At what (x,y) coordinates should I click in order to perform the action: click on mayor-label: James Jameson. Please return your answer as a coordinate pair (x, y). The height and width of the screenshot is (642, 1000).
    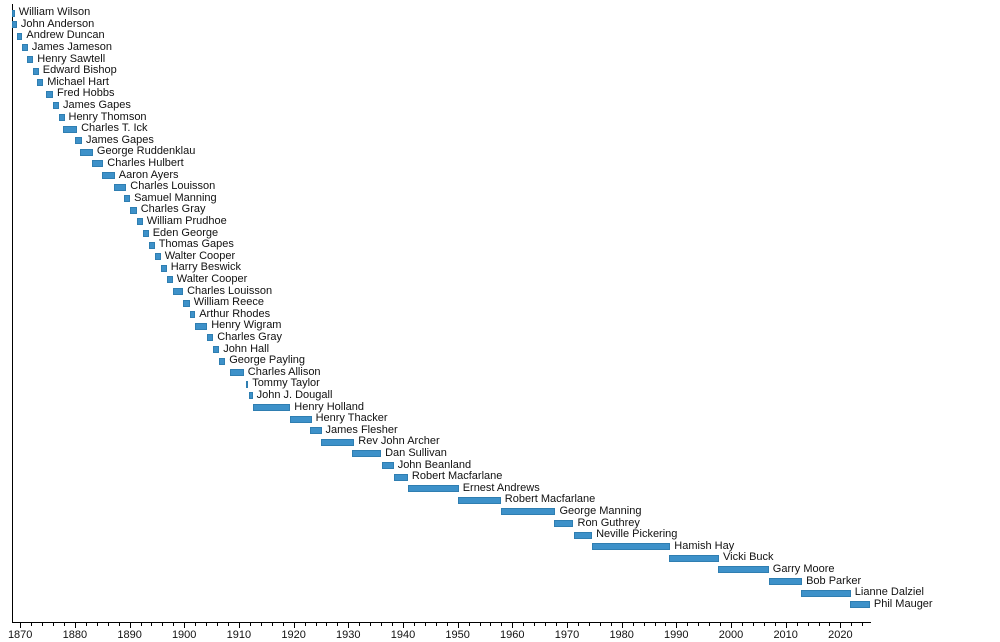
    Looking at the image, I should click on (71, 47).